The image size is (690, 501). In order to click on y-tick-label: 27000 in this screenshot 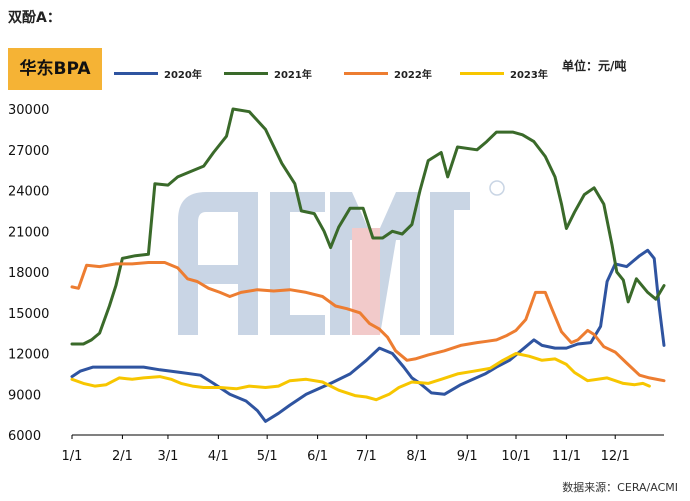, I will do `click(28, 151)`.